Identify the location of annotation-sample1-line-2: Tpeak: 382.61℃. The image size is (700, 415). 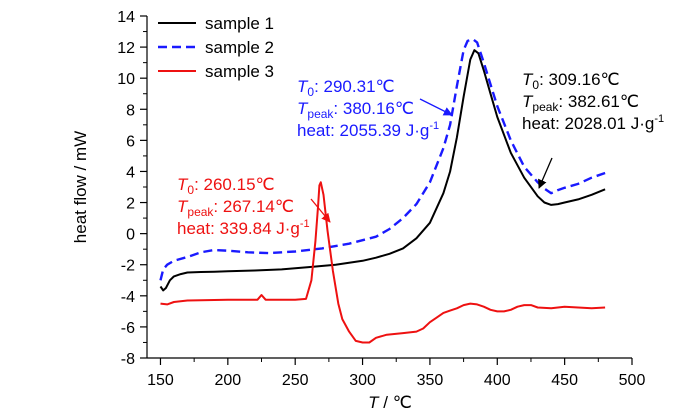
(580, 103).